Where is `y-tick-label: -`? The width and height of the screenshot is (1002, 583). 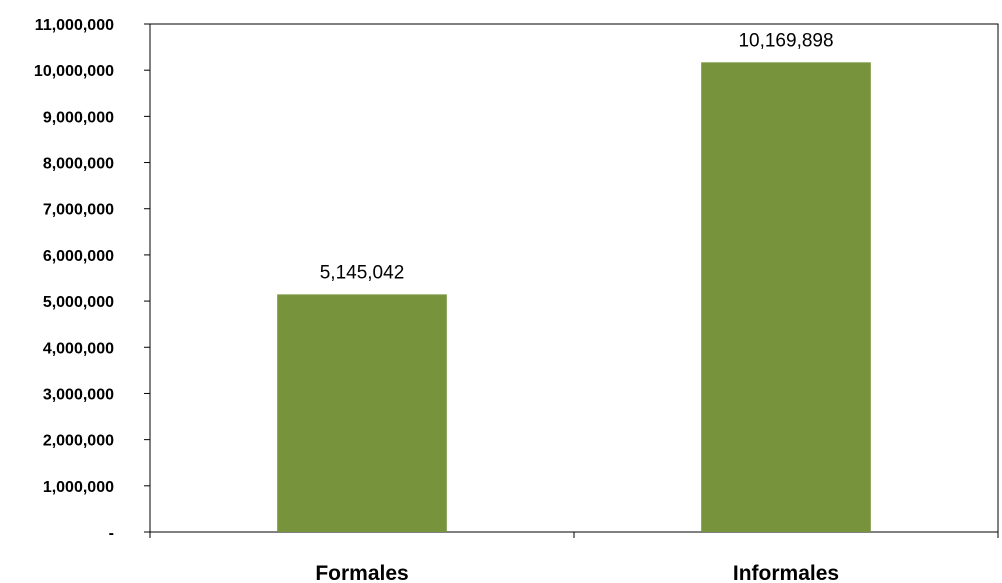 y-tick-label: - is located at coordinates (111, 533).